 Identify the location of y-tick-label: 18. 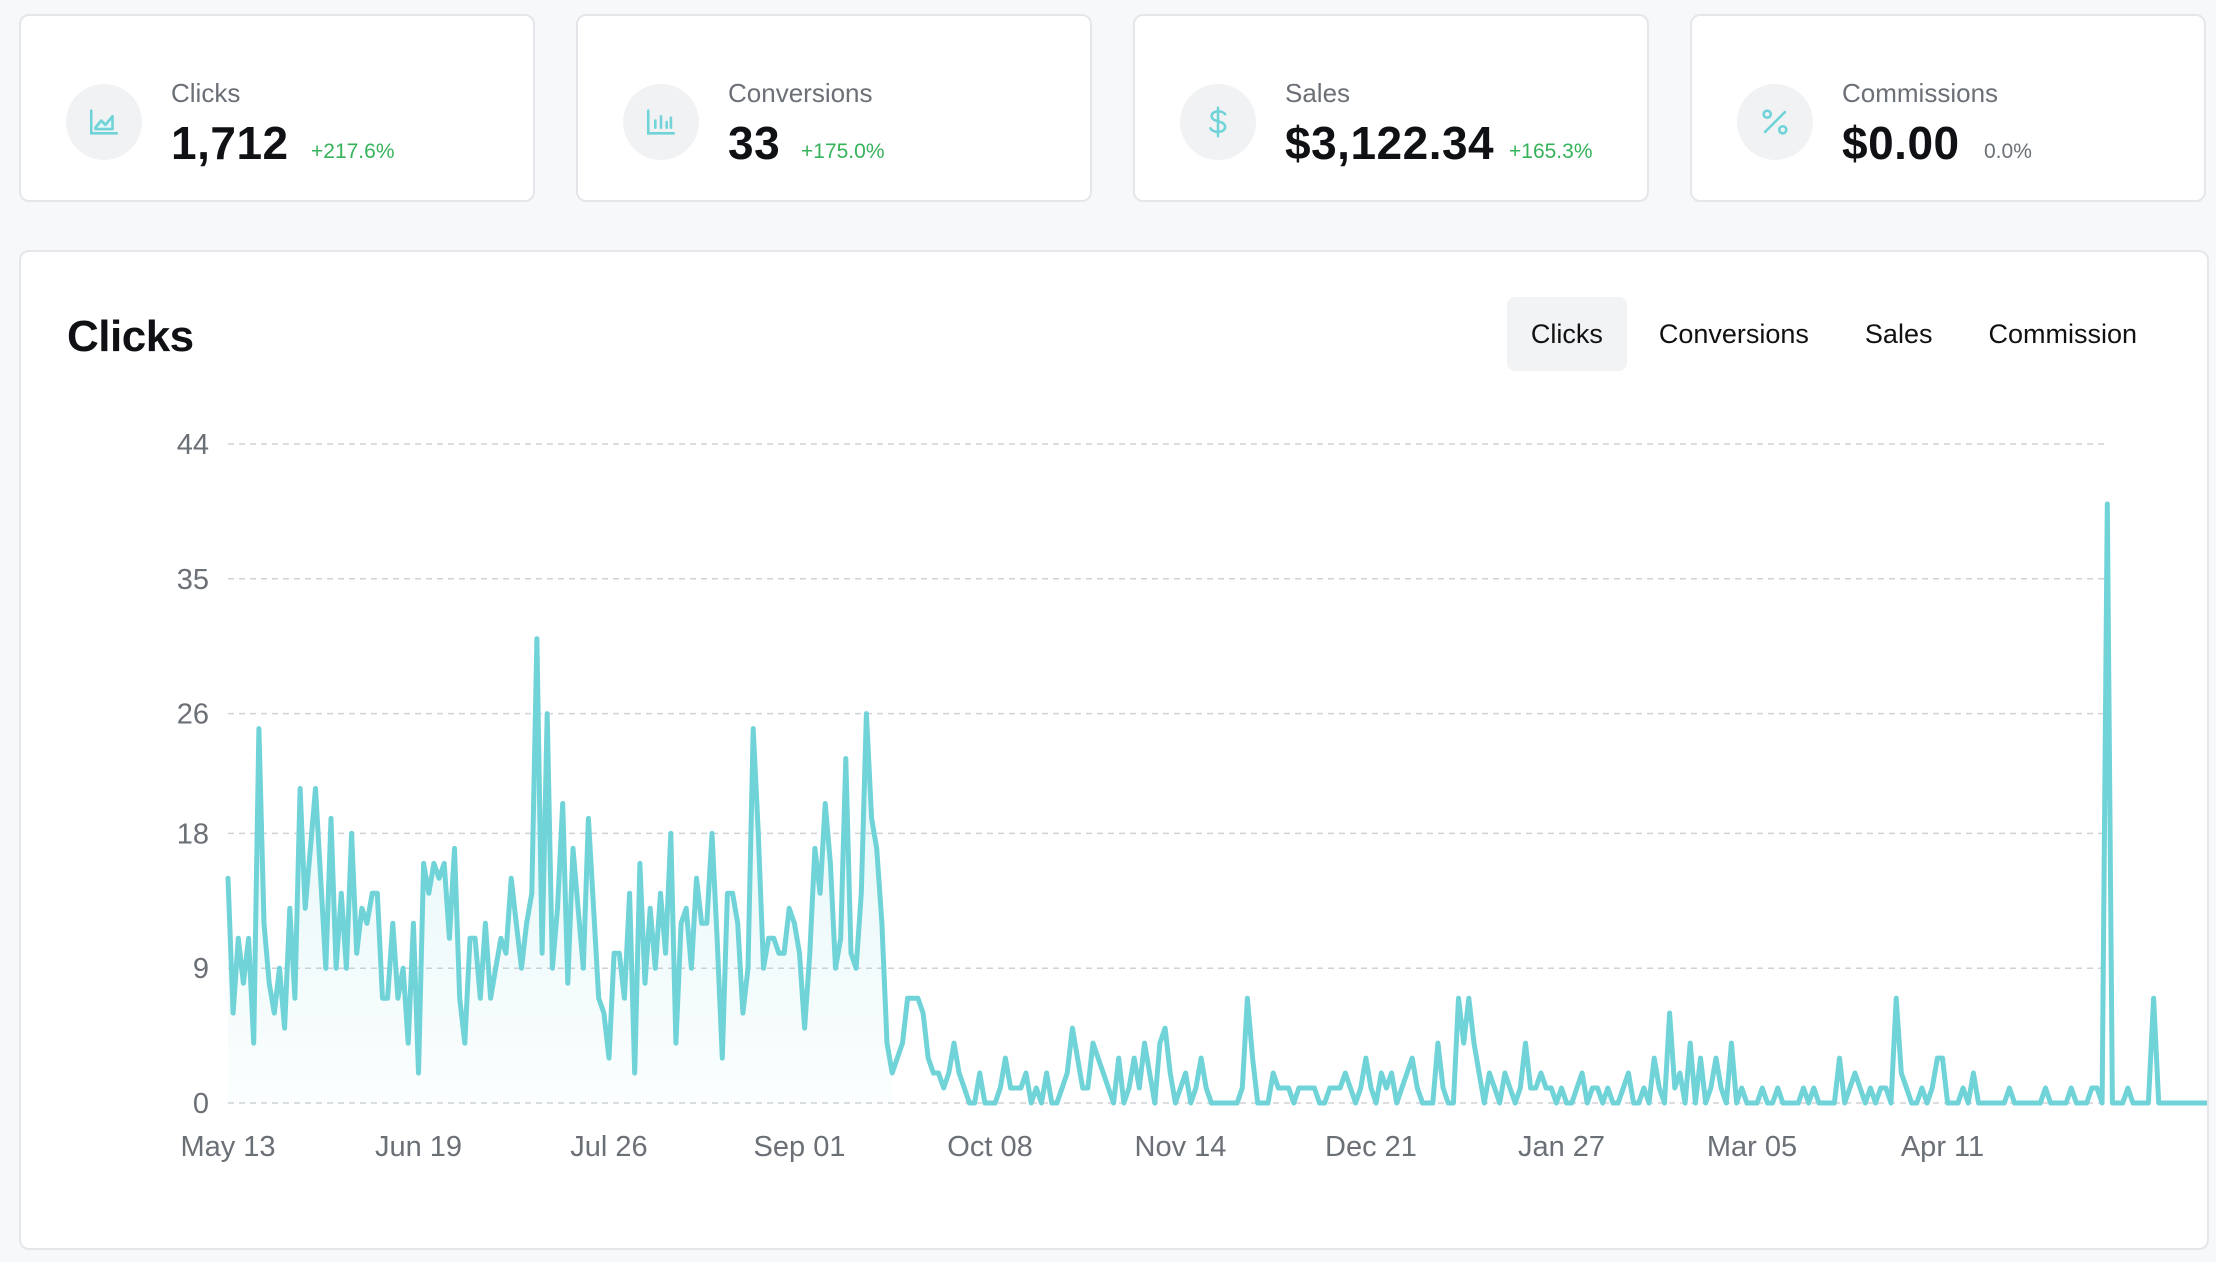
(193, 834).